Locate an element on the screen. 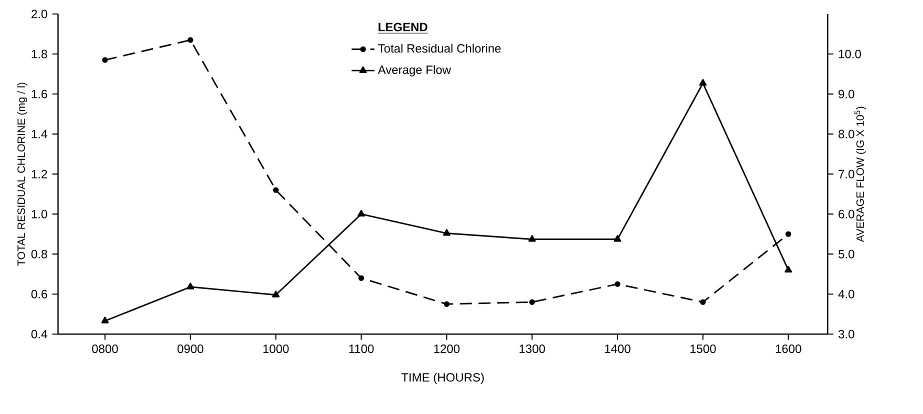  legend-label: Average Flow is located at coordinates (415, 70).